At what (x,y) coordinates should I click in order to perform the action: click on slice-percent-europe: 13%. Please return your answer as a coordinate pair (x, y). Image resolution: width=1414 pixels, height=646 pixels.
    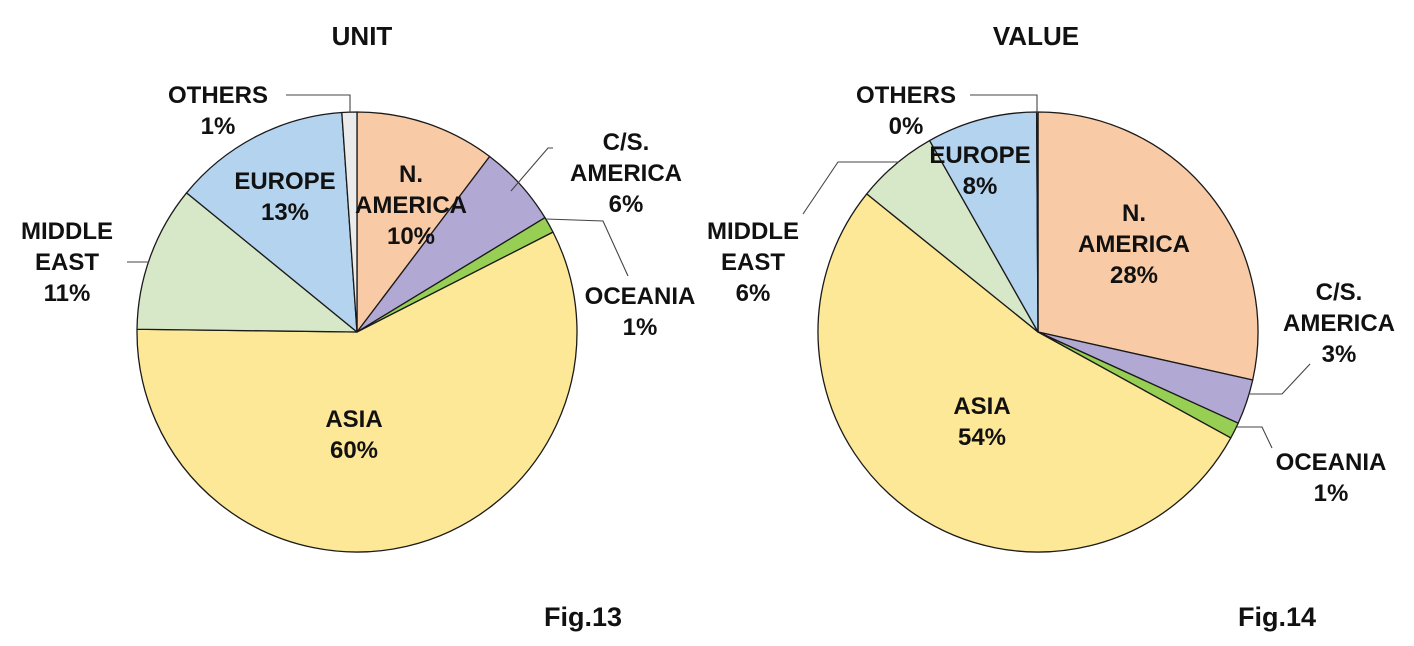
    Looking at the image, I should click on (285, 212).